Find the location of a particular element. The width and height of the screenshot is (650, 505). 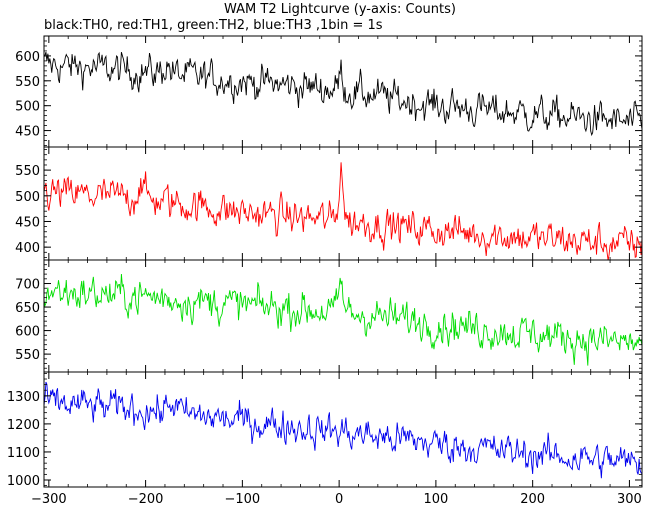

x-tick-label: −300 is located at coordinates (49, 498).